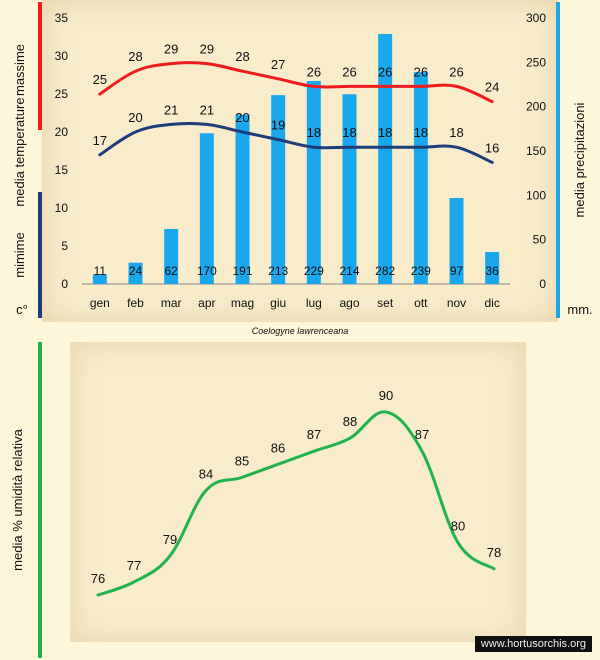 Image resolution: width=600 pixels, height=660 pixels. Describe the element at coordinates (385, 271) in the screenshot. I see `precip-data-label: 282` at that location.